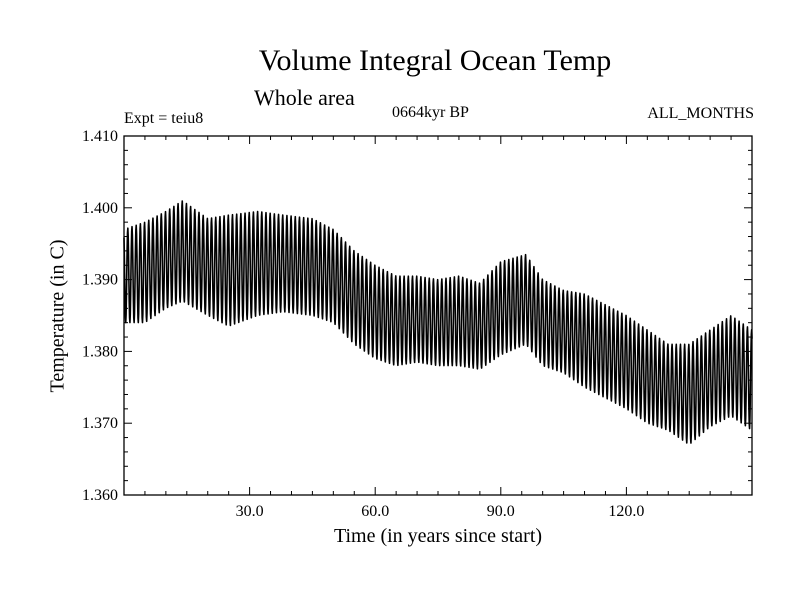 The height and width of the screenshot is (600, 800). I want to click on x-tick-label: 30.0, so click(250, 511).